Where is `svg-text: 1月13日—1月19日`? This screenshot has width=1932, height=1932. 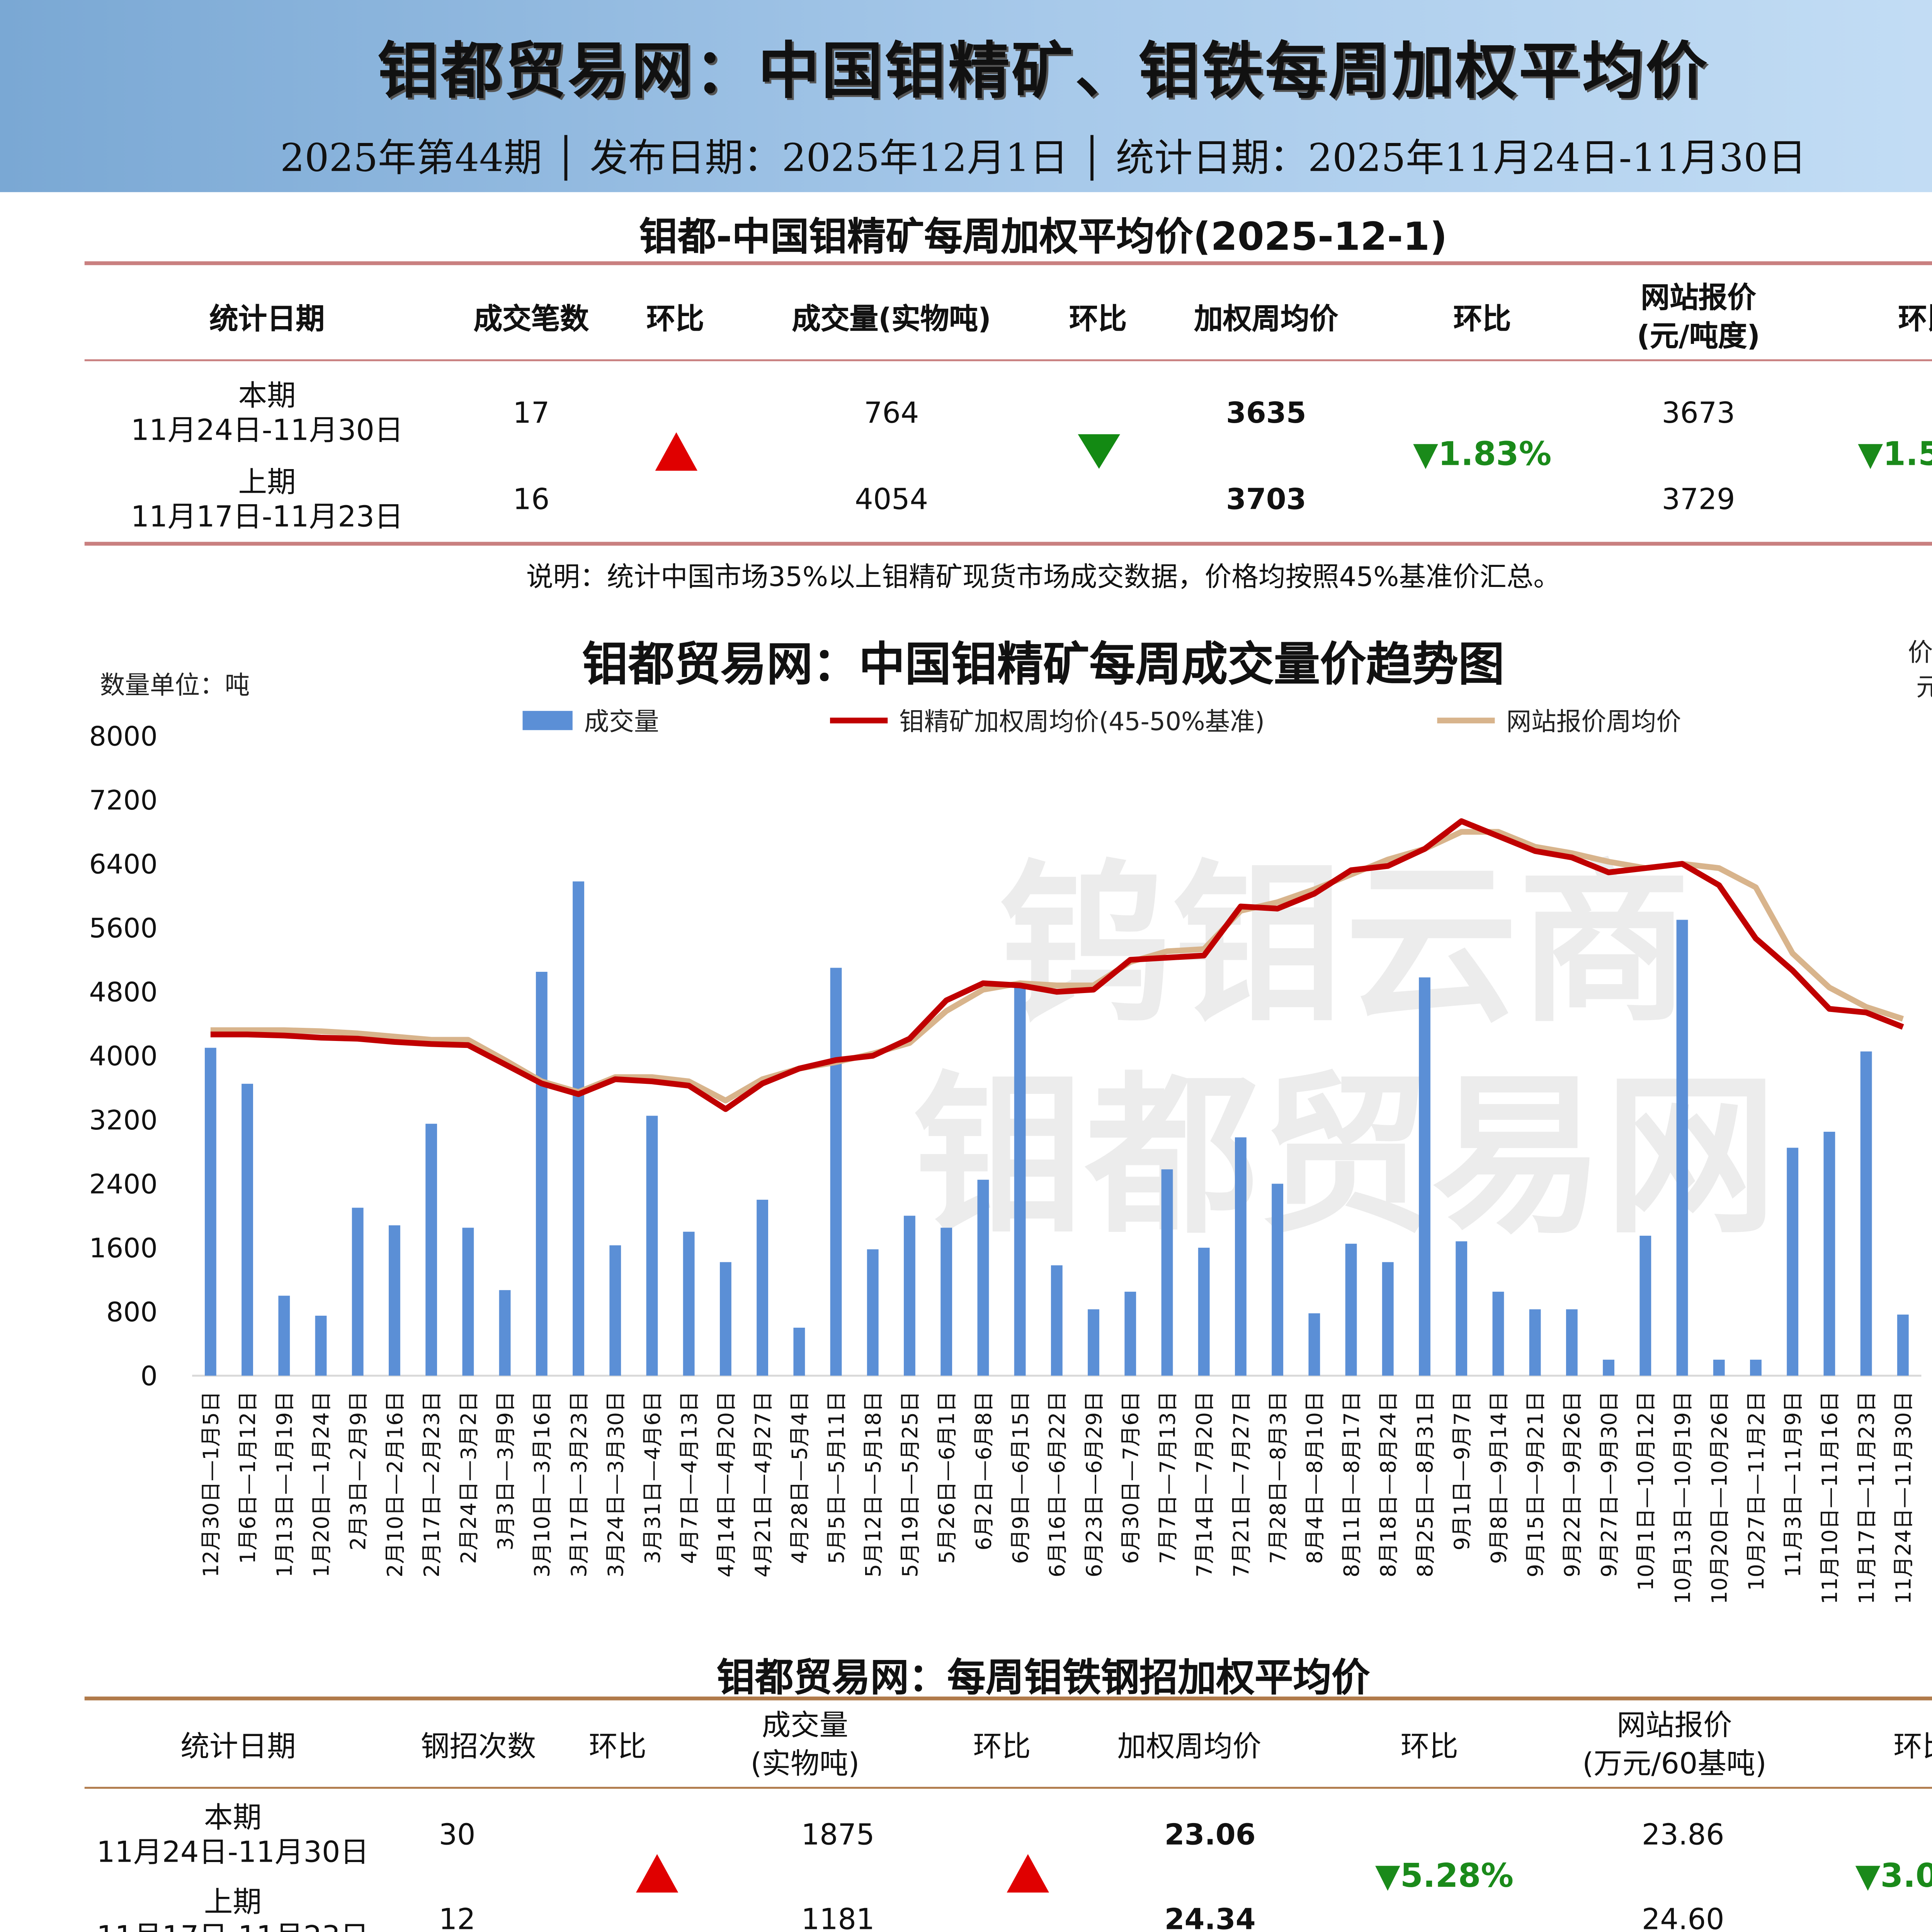 svg-text: 1月13日—1月19日 is located at coordinates (284, 1484).